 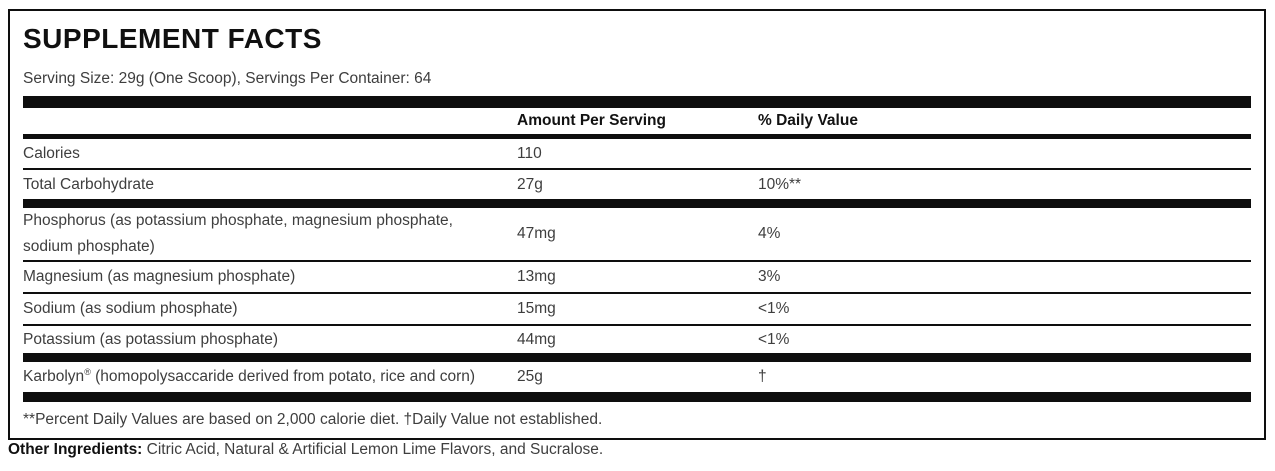 What do you see at coordinates (529, 153) in the screenshot?
I see `nutrient-amount: 110` at bounding box center [529, 153].